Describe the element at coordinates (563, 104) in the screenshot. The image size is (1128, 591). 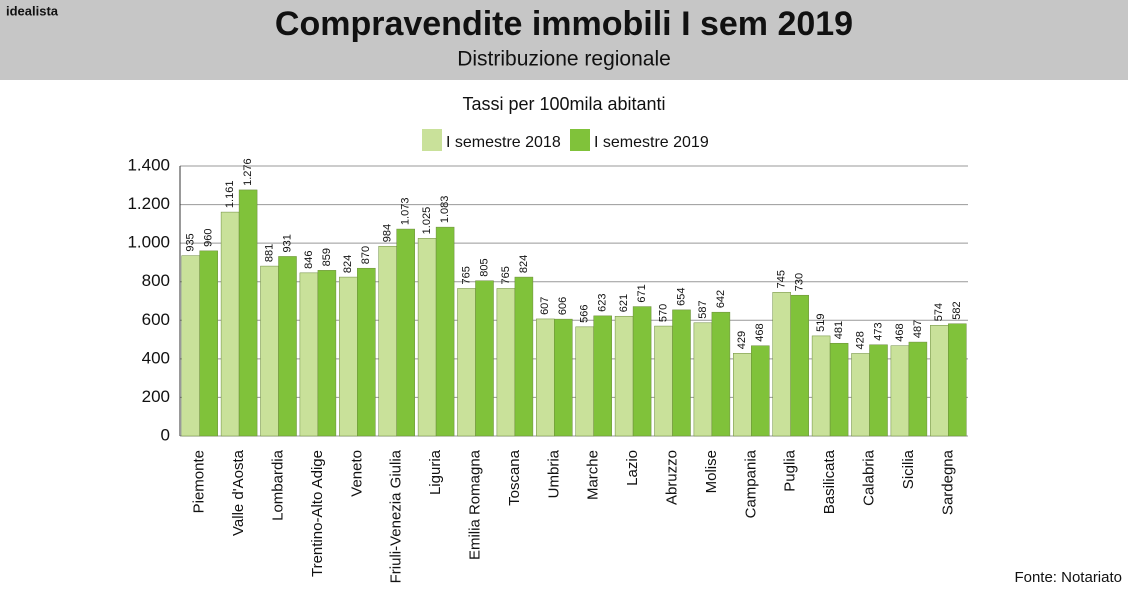
I see `y-axis-label: Tassi per 100mila abitanti` at that location.